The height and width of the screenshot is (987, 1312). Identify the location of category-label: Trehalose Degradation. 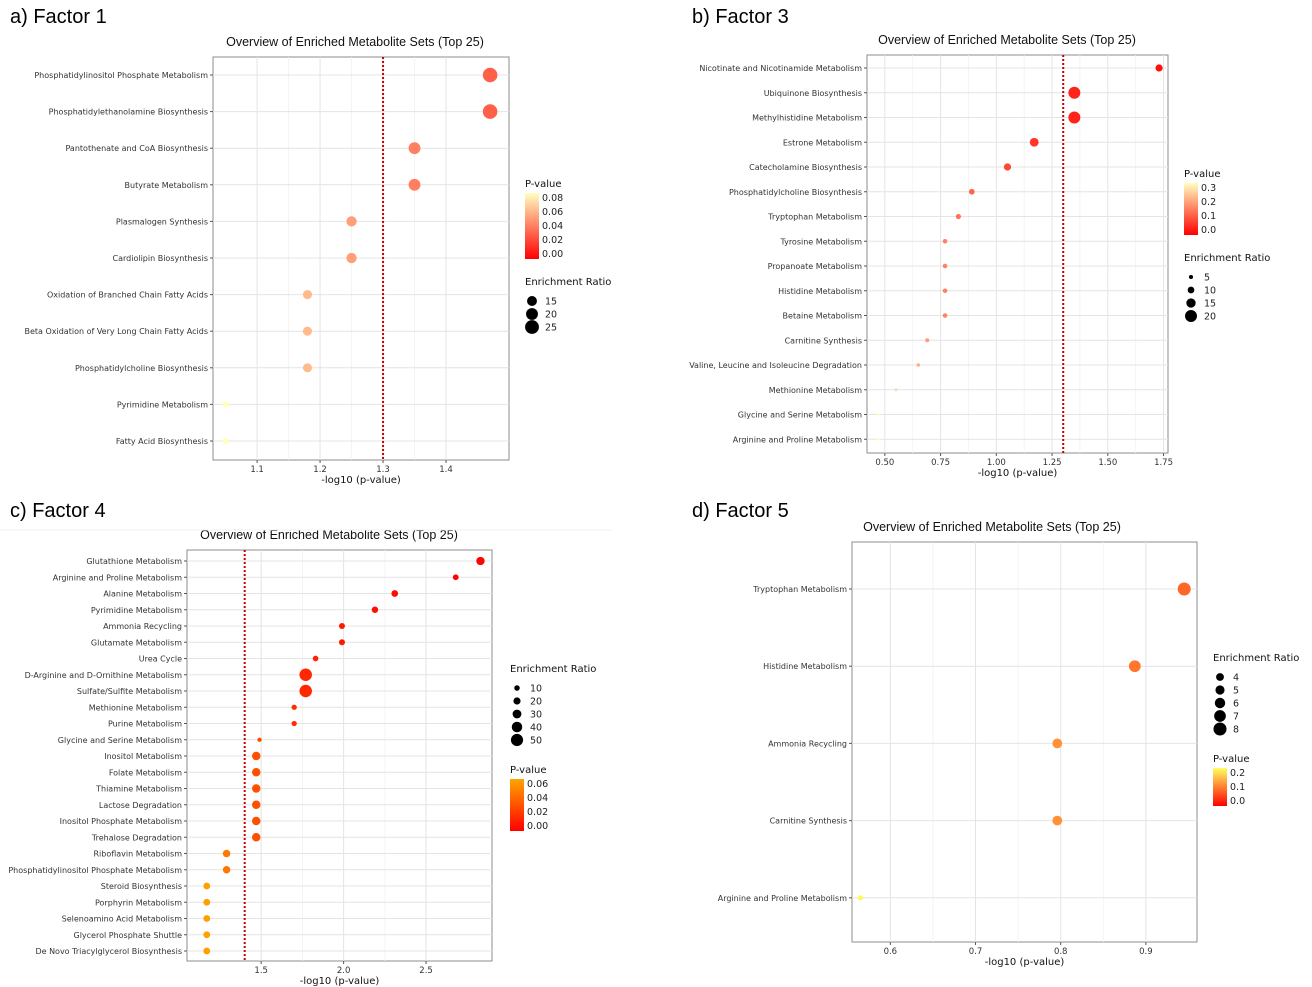
(136, 837).